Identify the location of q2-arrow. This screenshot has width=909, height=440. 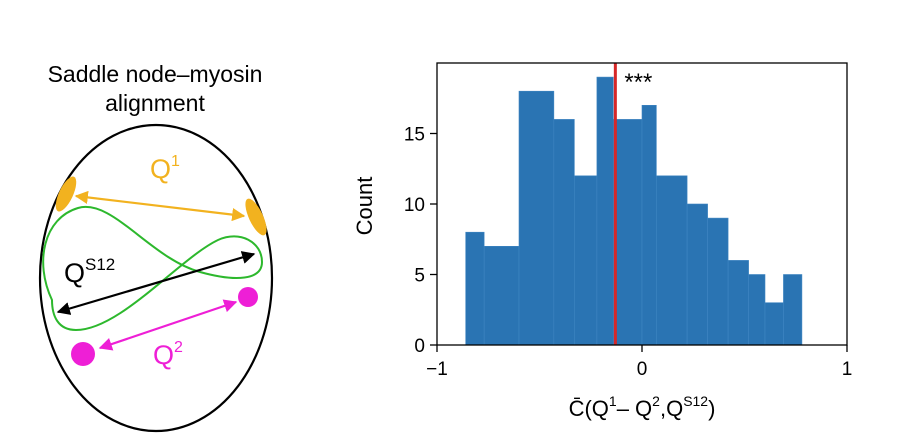
(168, 325).